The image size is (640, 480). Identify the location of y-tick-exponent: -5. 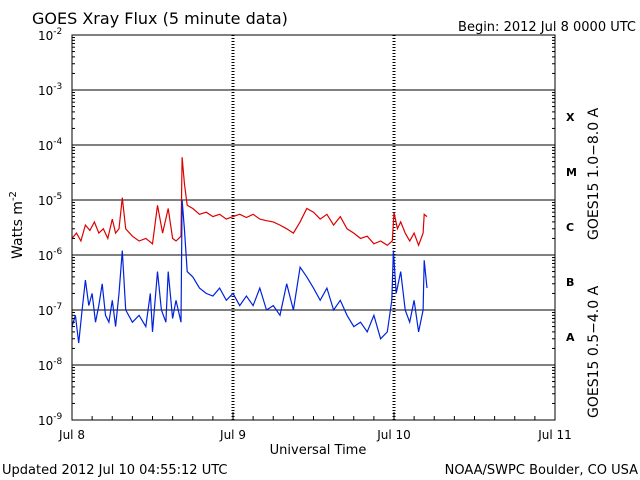
(57, 197).